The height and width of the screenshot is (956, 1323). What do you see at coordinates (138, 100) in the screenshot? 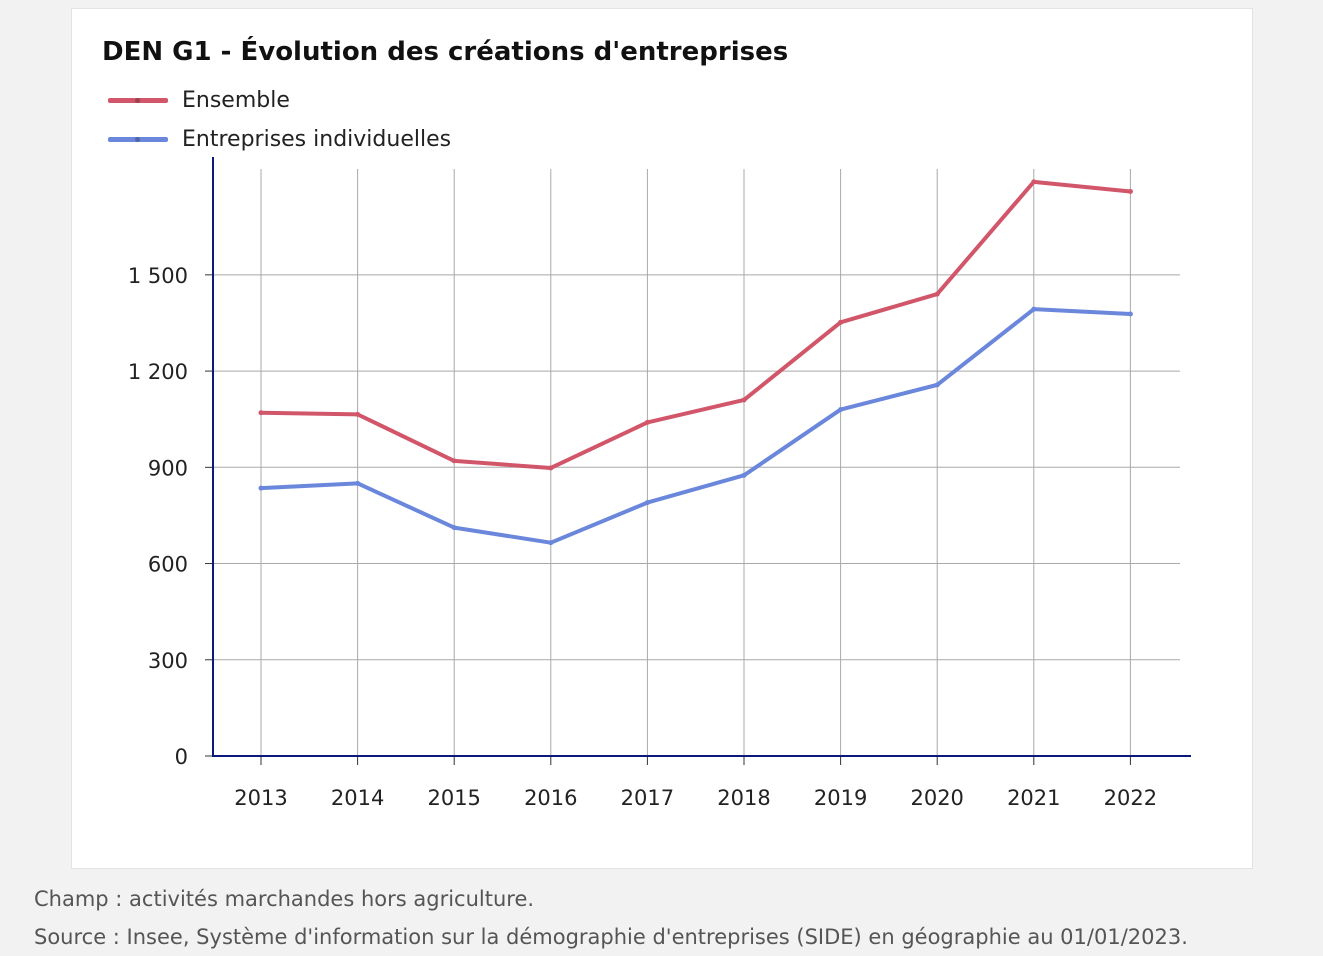
I see `legend-swatch-ensemble` at bounding box center [138, 100].